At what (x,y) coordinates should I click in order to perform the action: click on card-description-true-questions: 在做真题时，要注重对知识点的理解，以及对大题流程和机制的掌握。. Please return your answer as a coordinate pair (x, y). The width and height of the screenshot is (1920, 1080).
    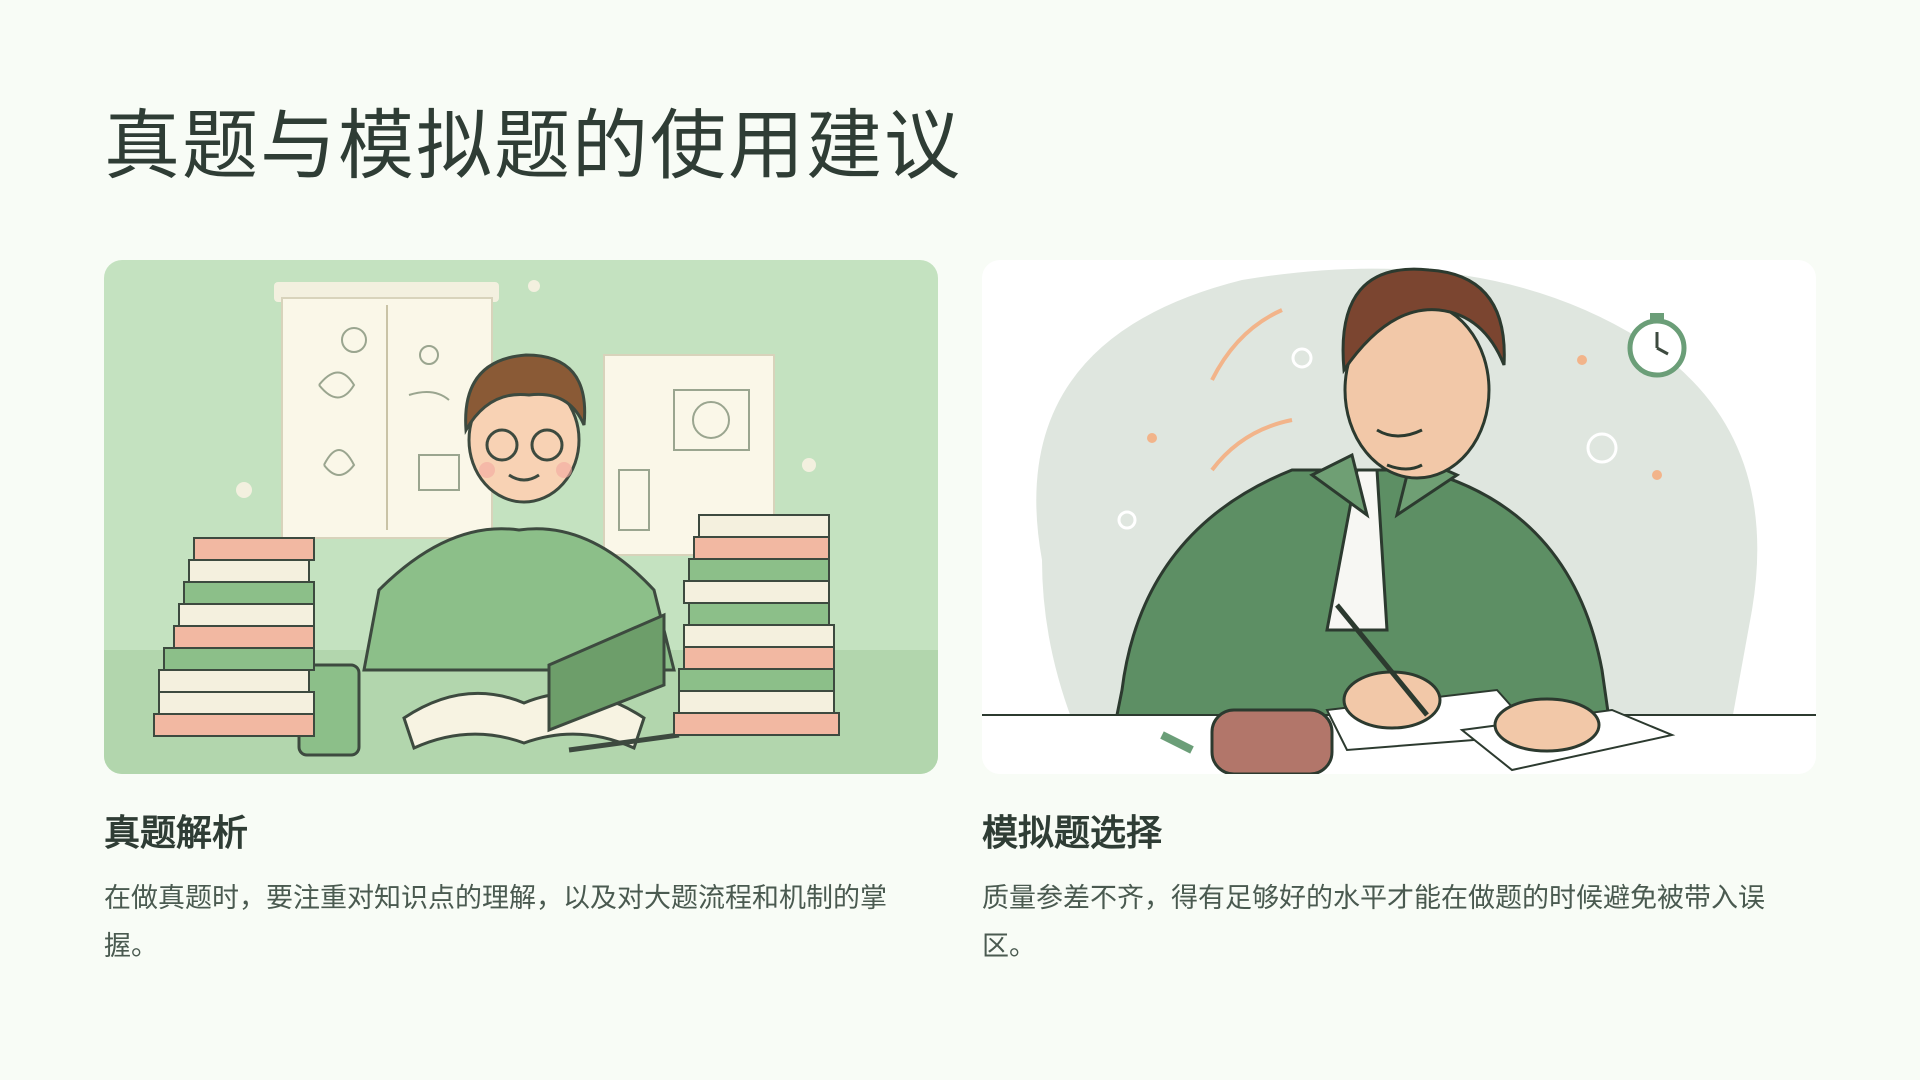
    Looking at the image, I should click on (495, 923).